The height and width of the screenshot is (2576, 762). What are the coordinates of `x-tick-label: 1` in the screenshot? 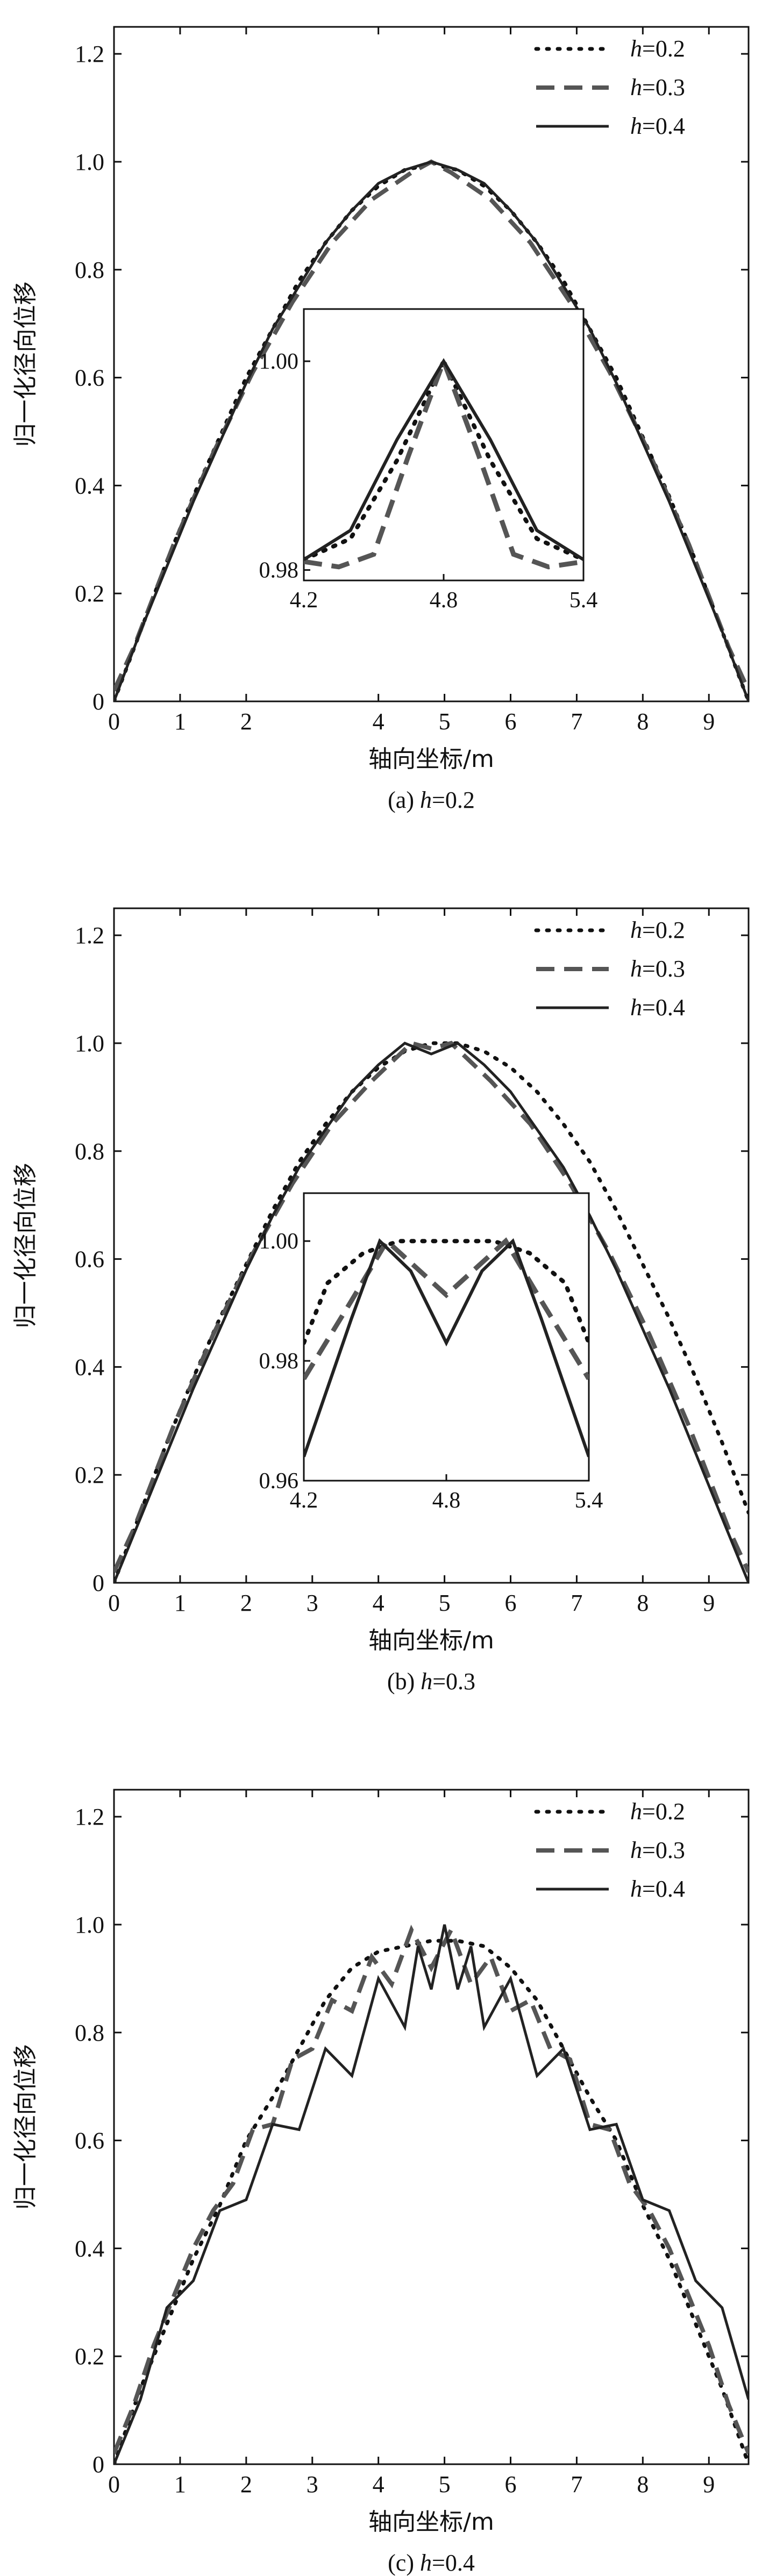 It's located at (180, 1603).